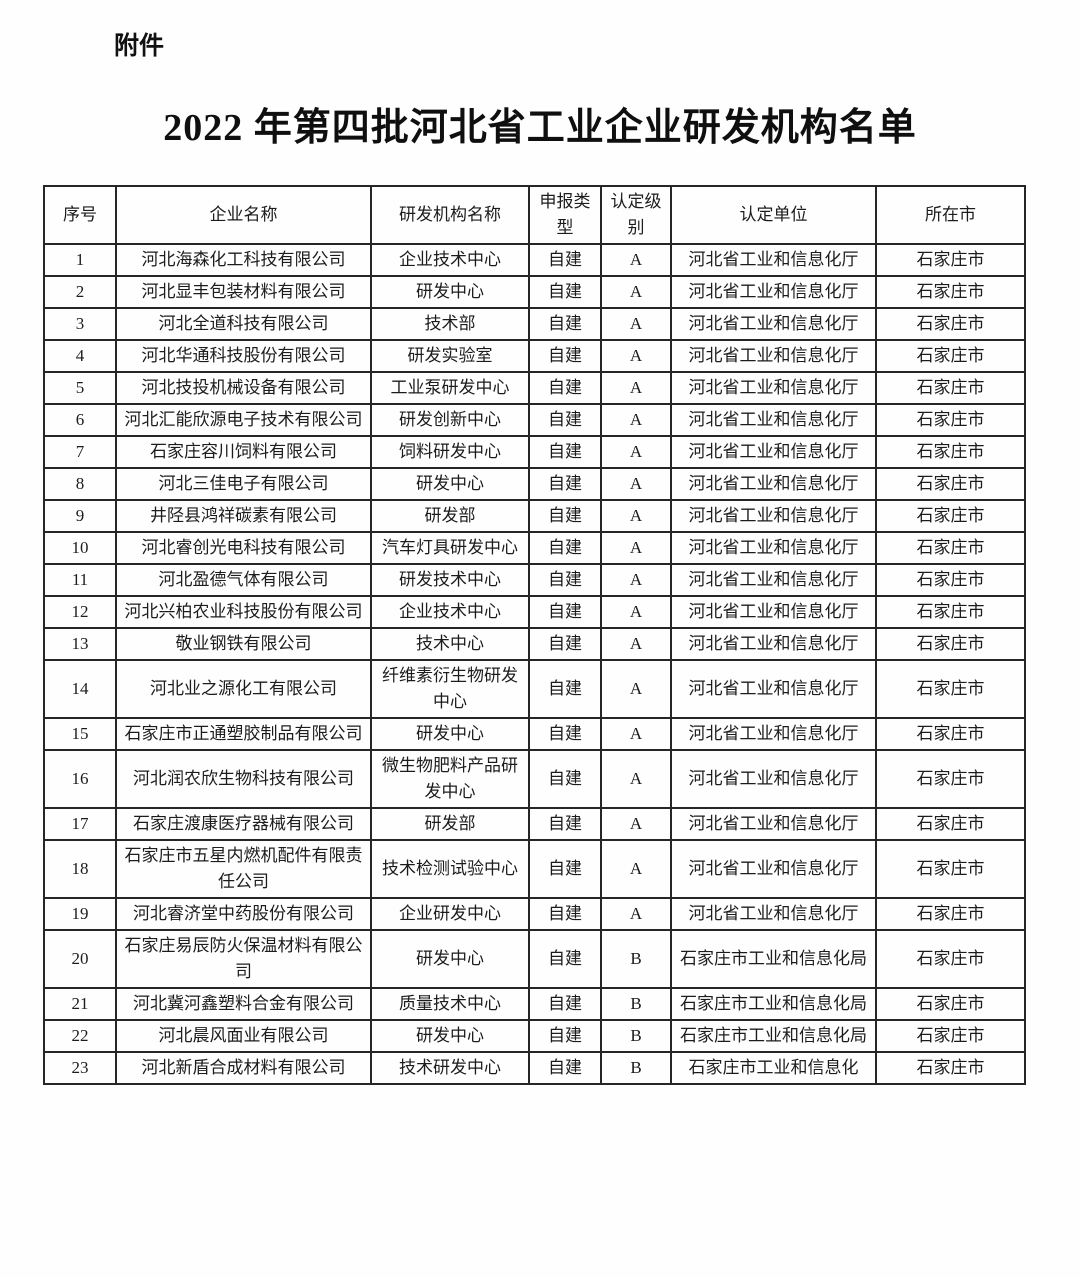 The image size is (1080, 1277). I want to click on table-row: 9 井陉县鸿祥碳素有限公司 研发部 自建 A 河北省工业和信息化厅 石家庄市, so click(534, 516).